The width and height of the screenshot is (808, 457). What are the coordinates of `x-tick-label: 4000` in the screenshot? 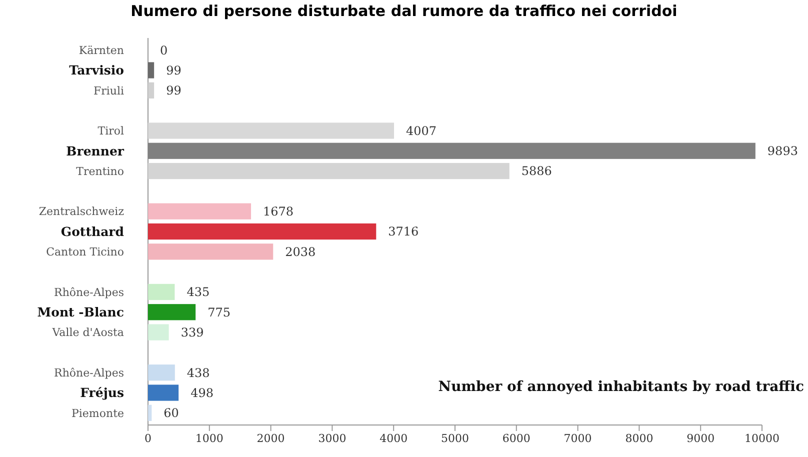 It's located at (394, 438).